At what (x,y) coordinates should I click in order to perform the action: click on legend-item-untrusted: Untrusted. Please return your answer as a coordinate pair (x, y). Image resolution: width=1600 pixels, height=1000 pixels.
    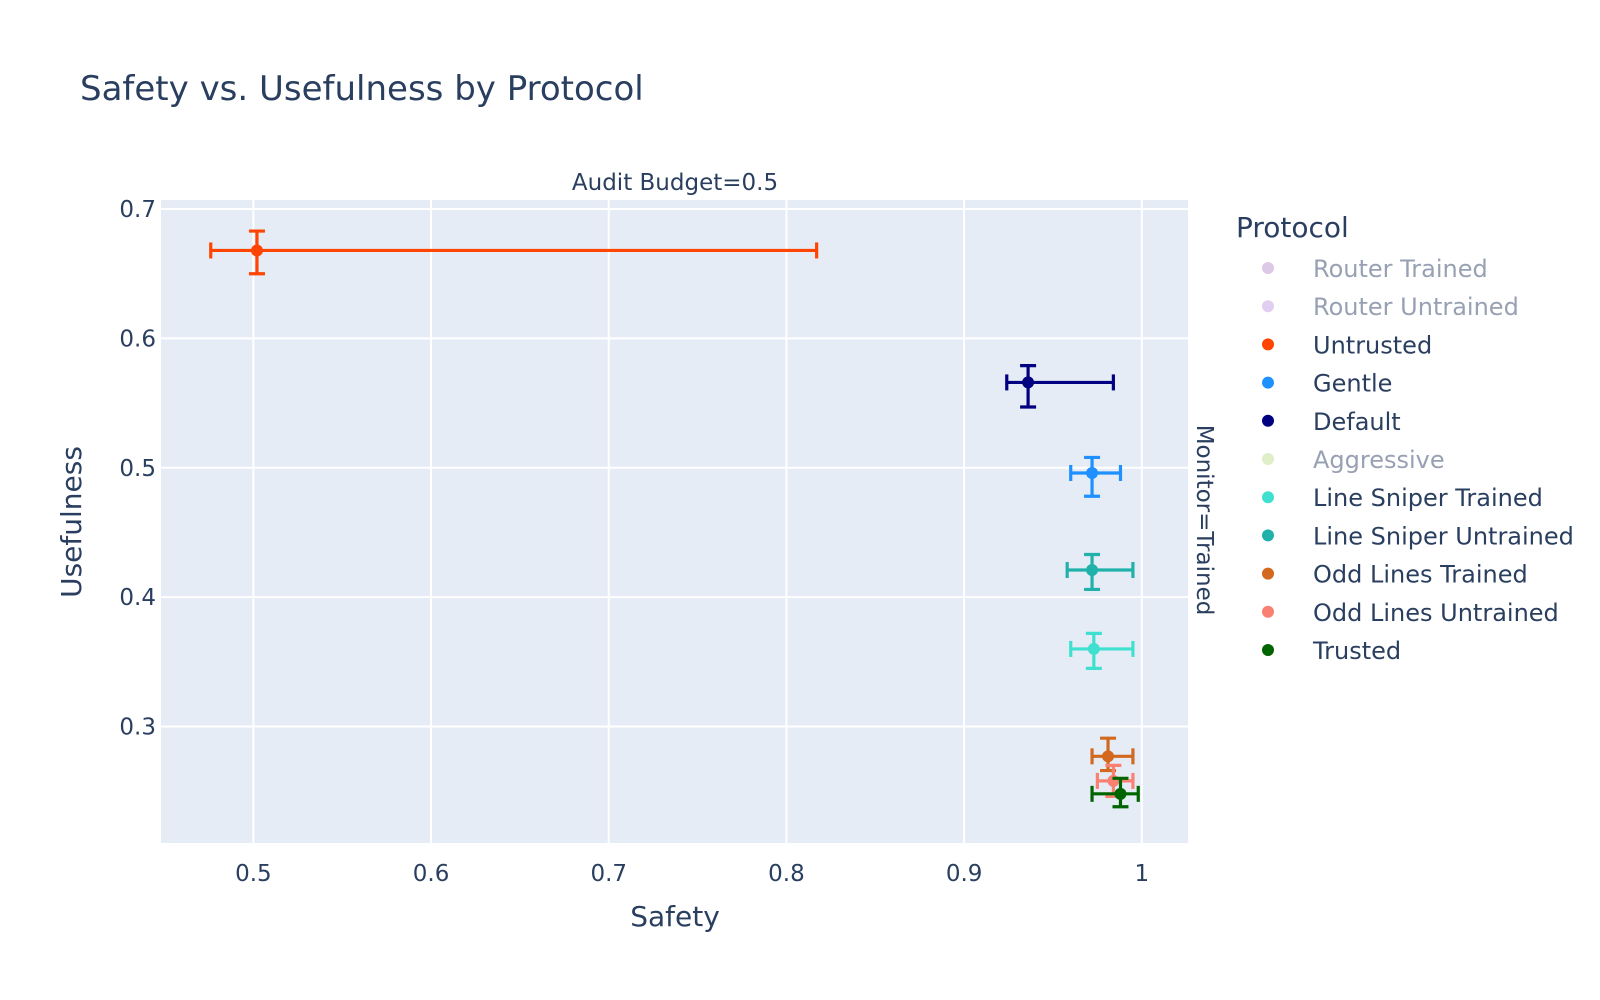
    Looking at the image, I should click on (1347, 345).